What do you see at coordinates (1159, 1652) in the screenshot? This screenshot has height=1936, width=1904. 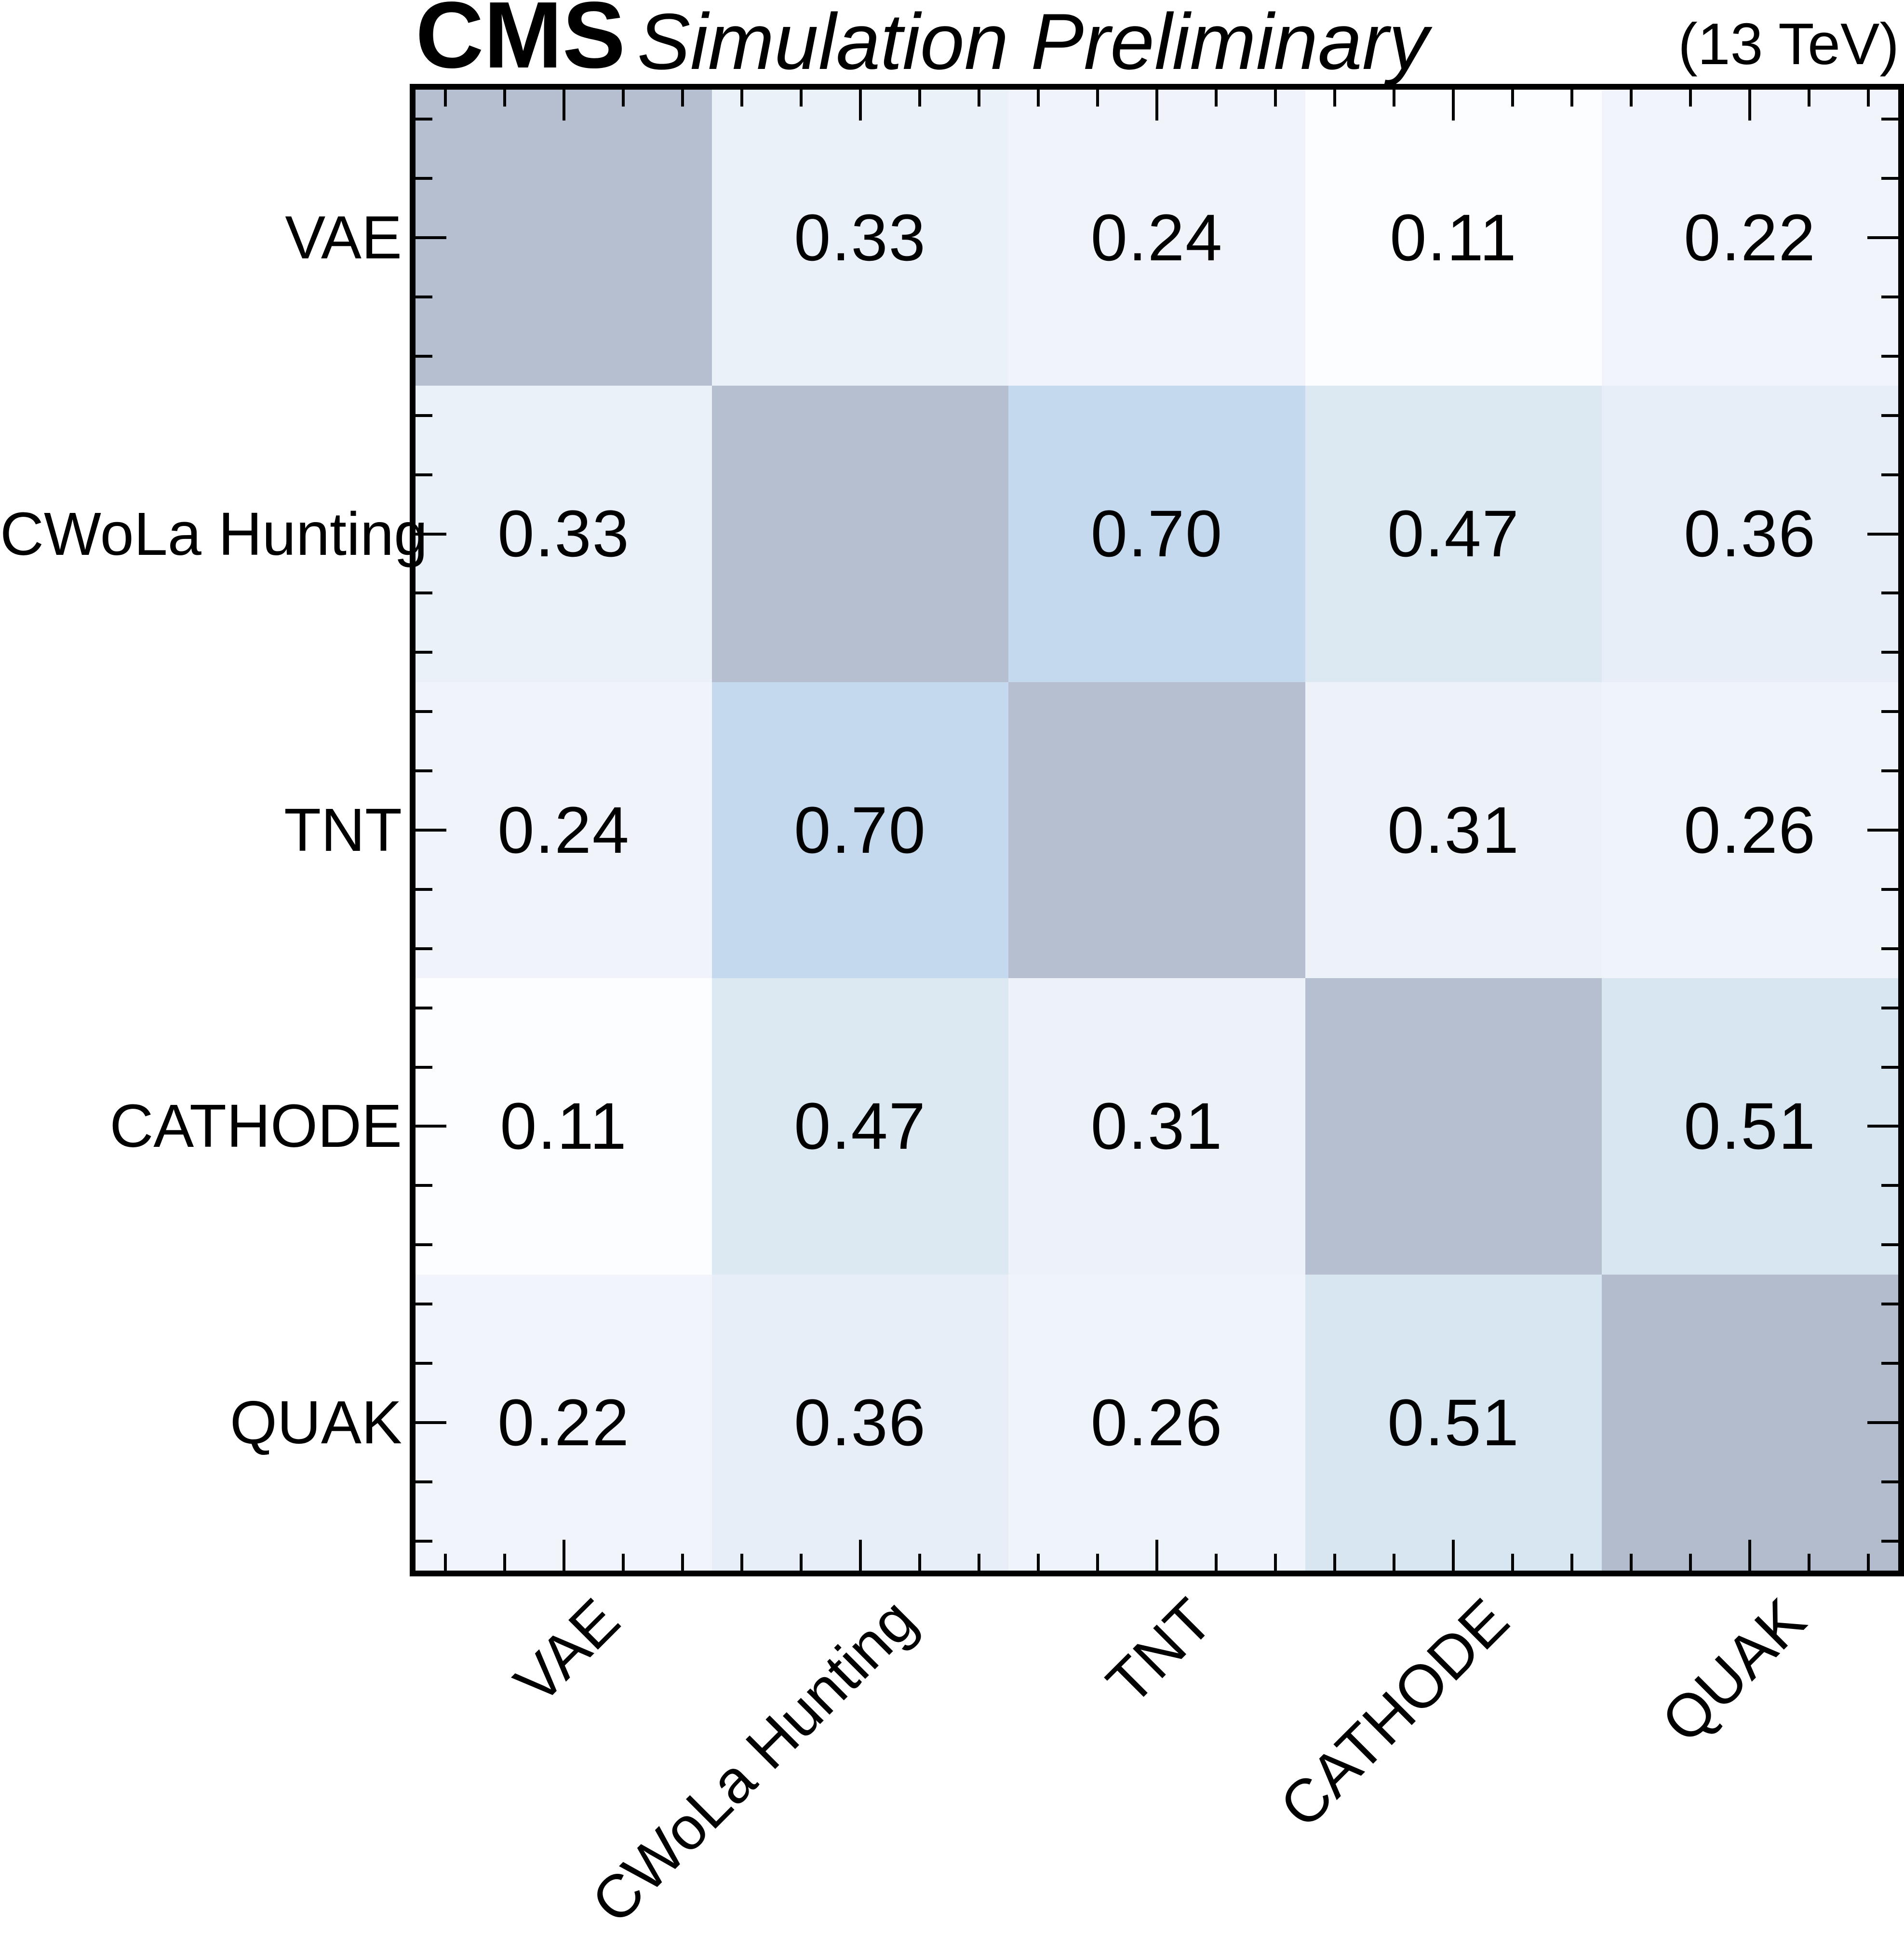 I see `x-axis-label-tnt: TNT` at bounding box center [1159, 1652].